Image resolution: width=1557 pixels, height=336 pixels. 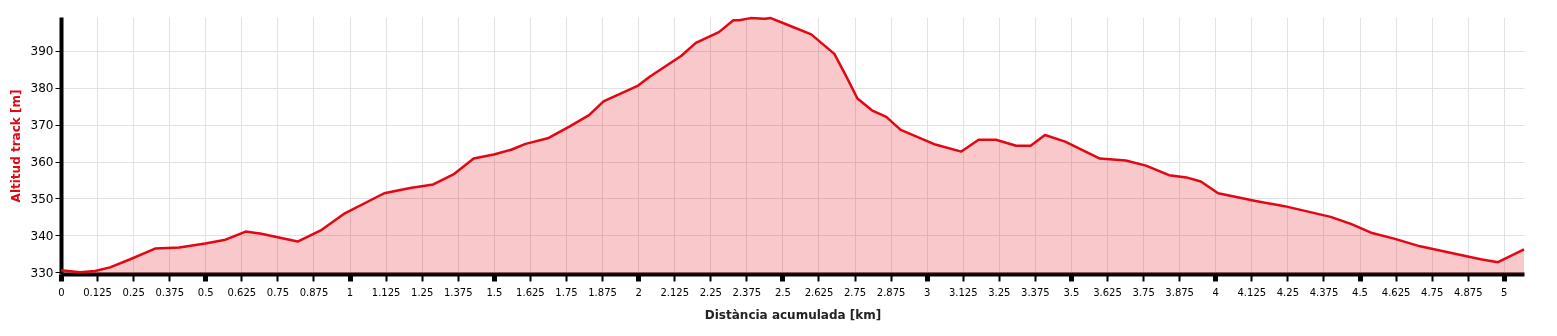 What do you see at coordinates (42, 235) in the screenshot?
I see `y-tick-label: 340` at bounding box center [42, 235].